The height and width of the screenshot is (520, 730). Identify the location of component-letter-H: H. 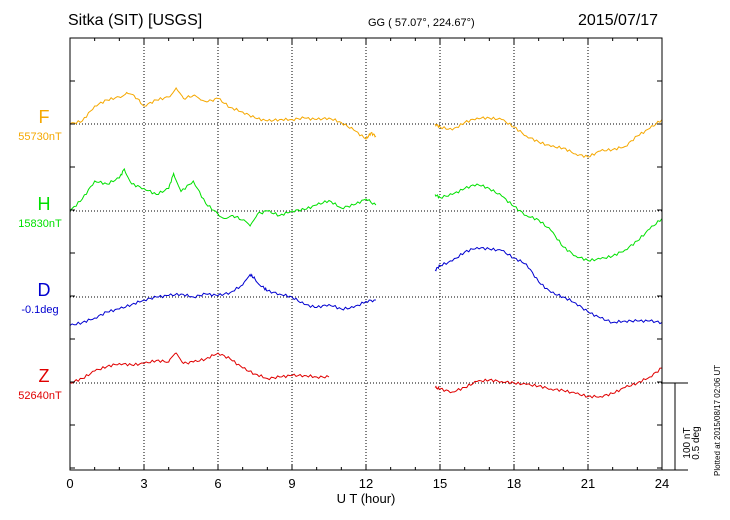
(44, 204).